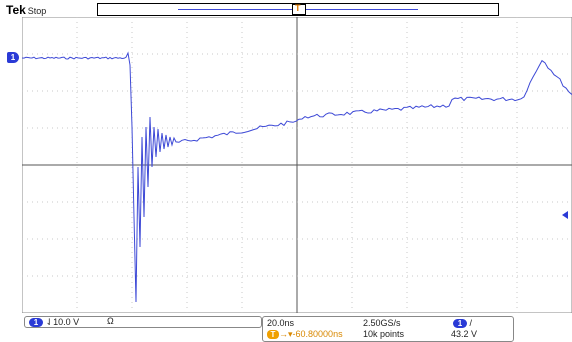 This screenshot has height=342, width=572. Describe the element at coordinates (286, 334) in the screenshot. I see `trigger-arrow-icon: →▾` at that location.